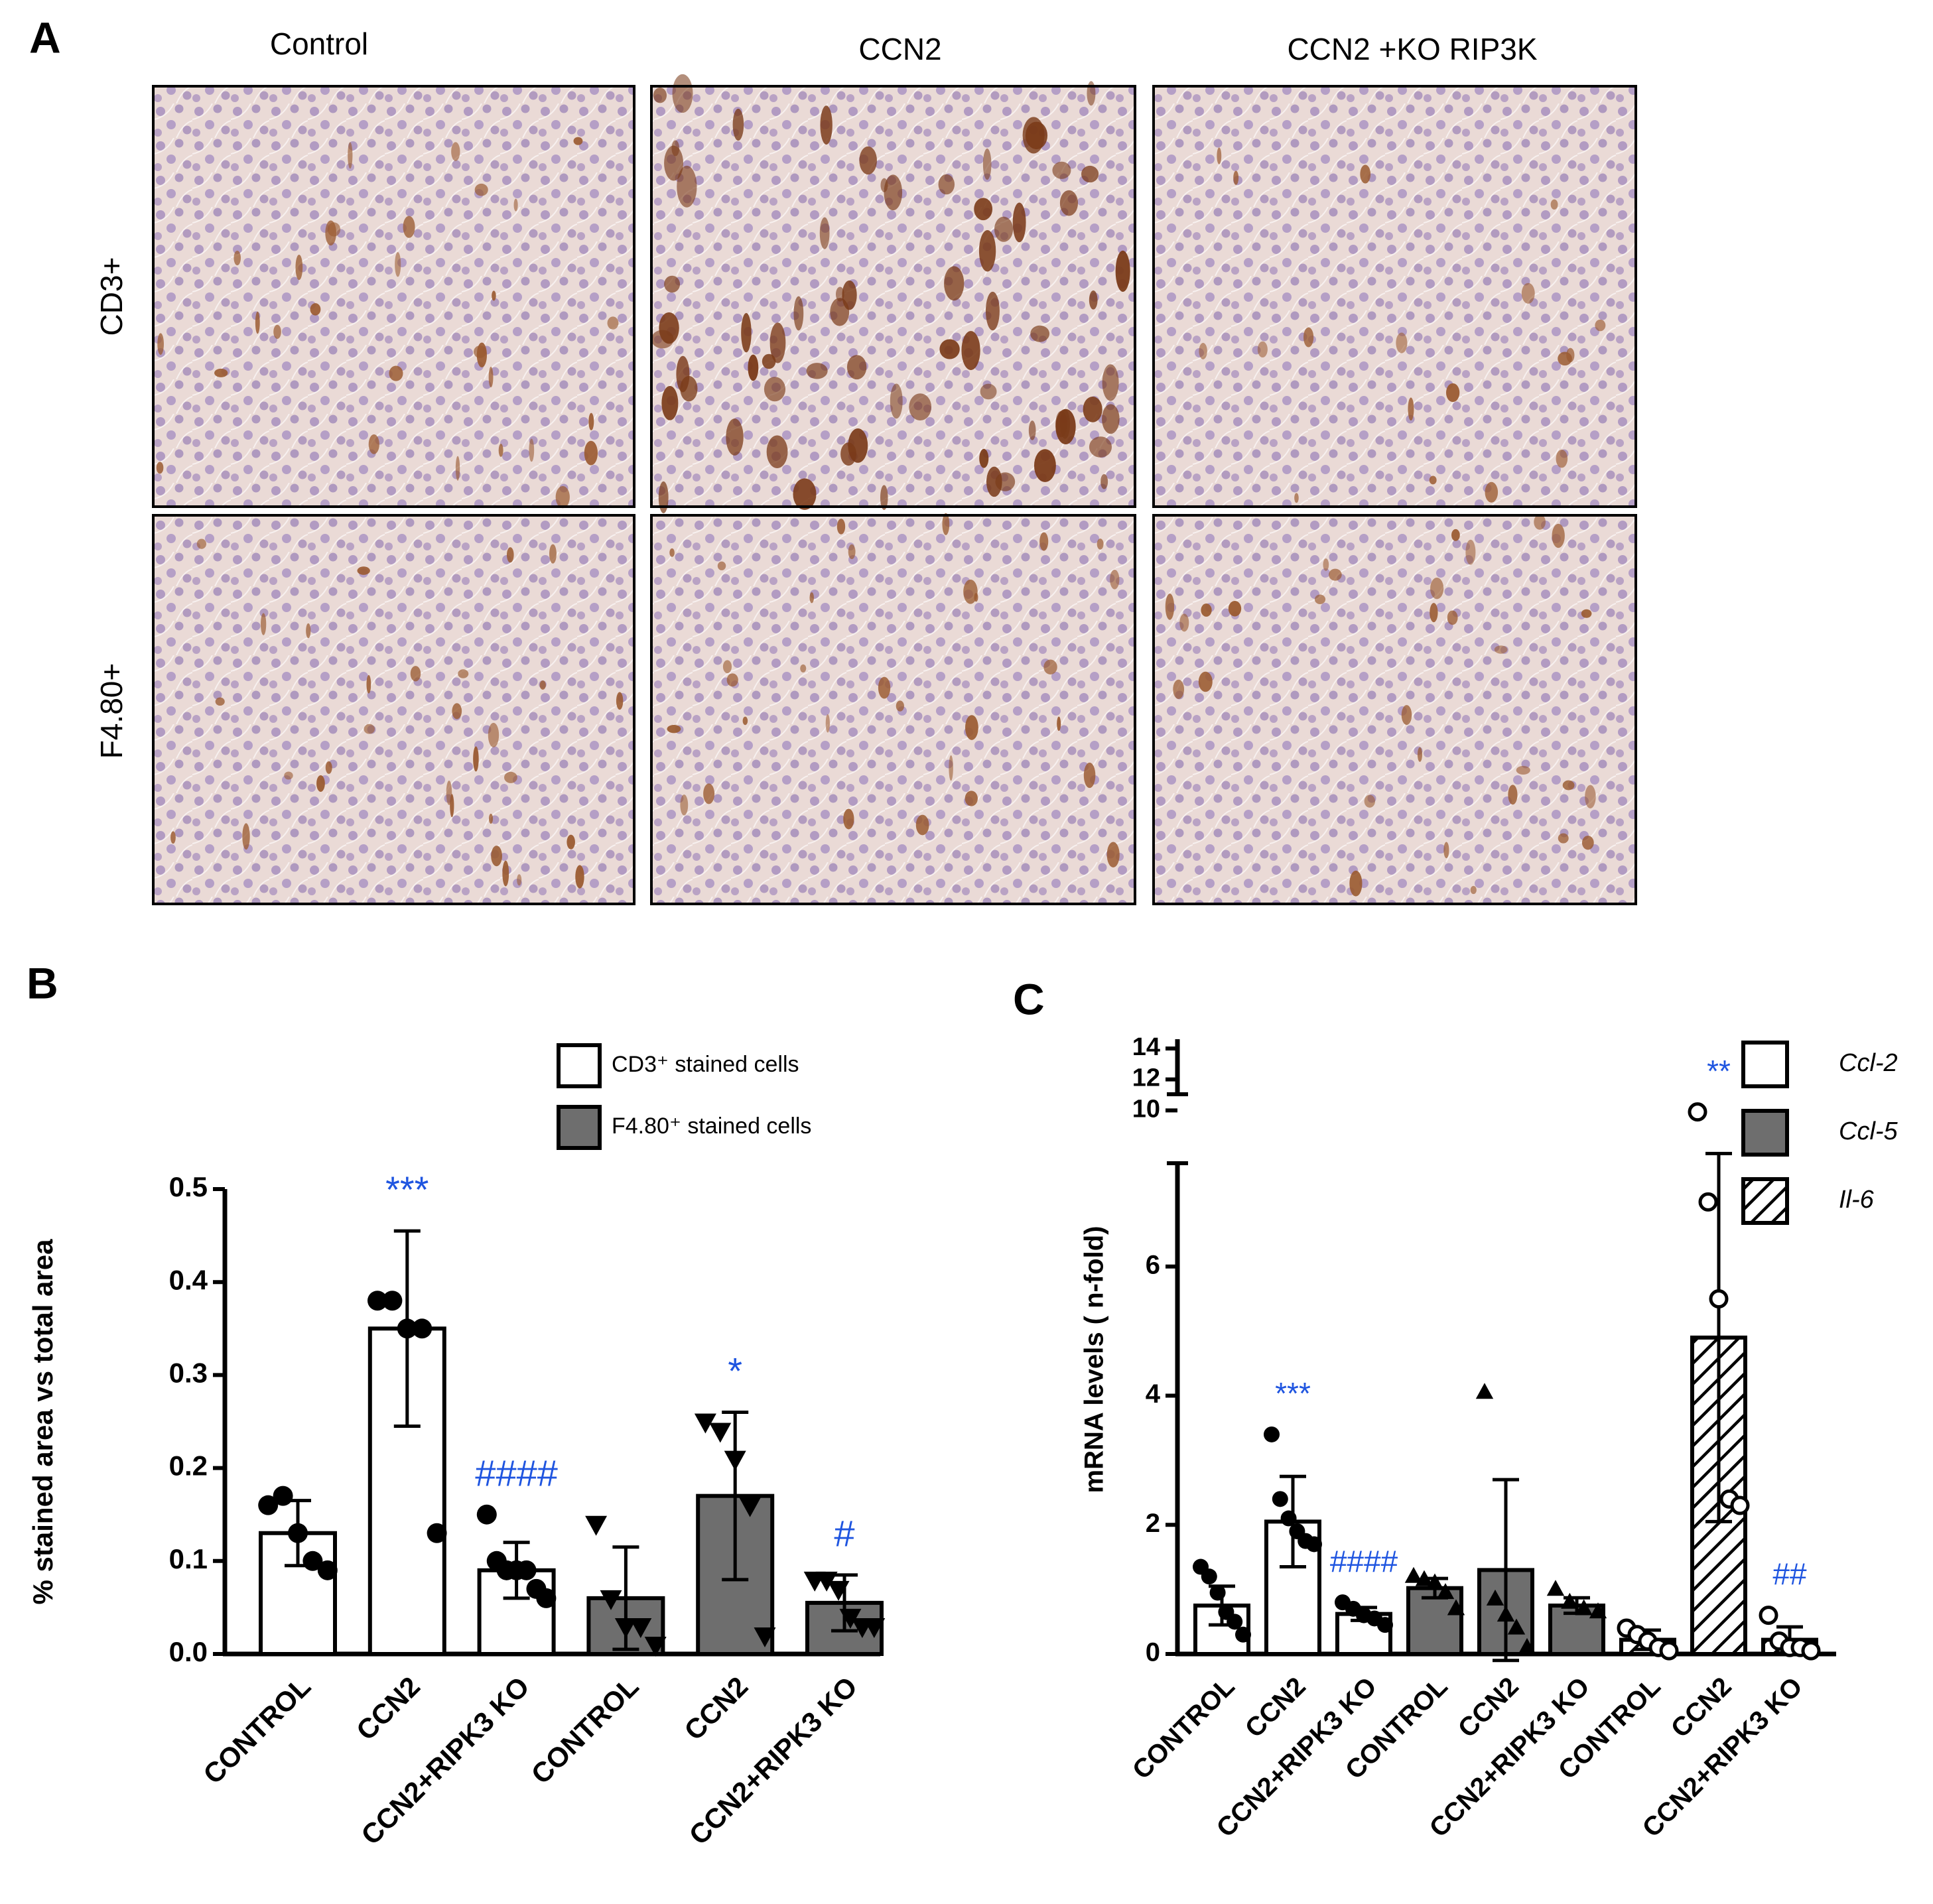 This screenshot has width=1933, height=1904. I want to click on column-label: CCN2 +KO RIP3K, so click(1412, 49).